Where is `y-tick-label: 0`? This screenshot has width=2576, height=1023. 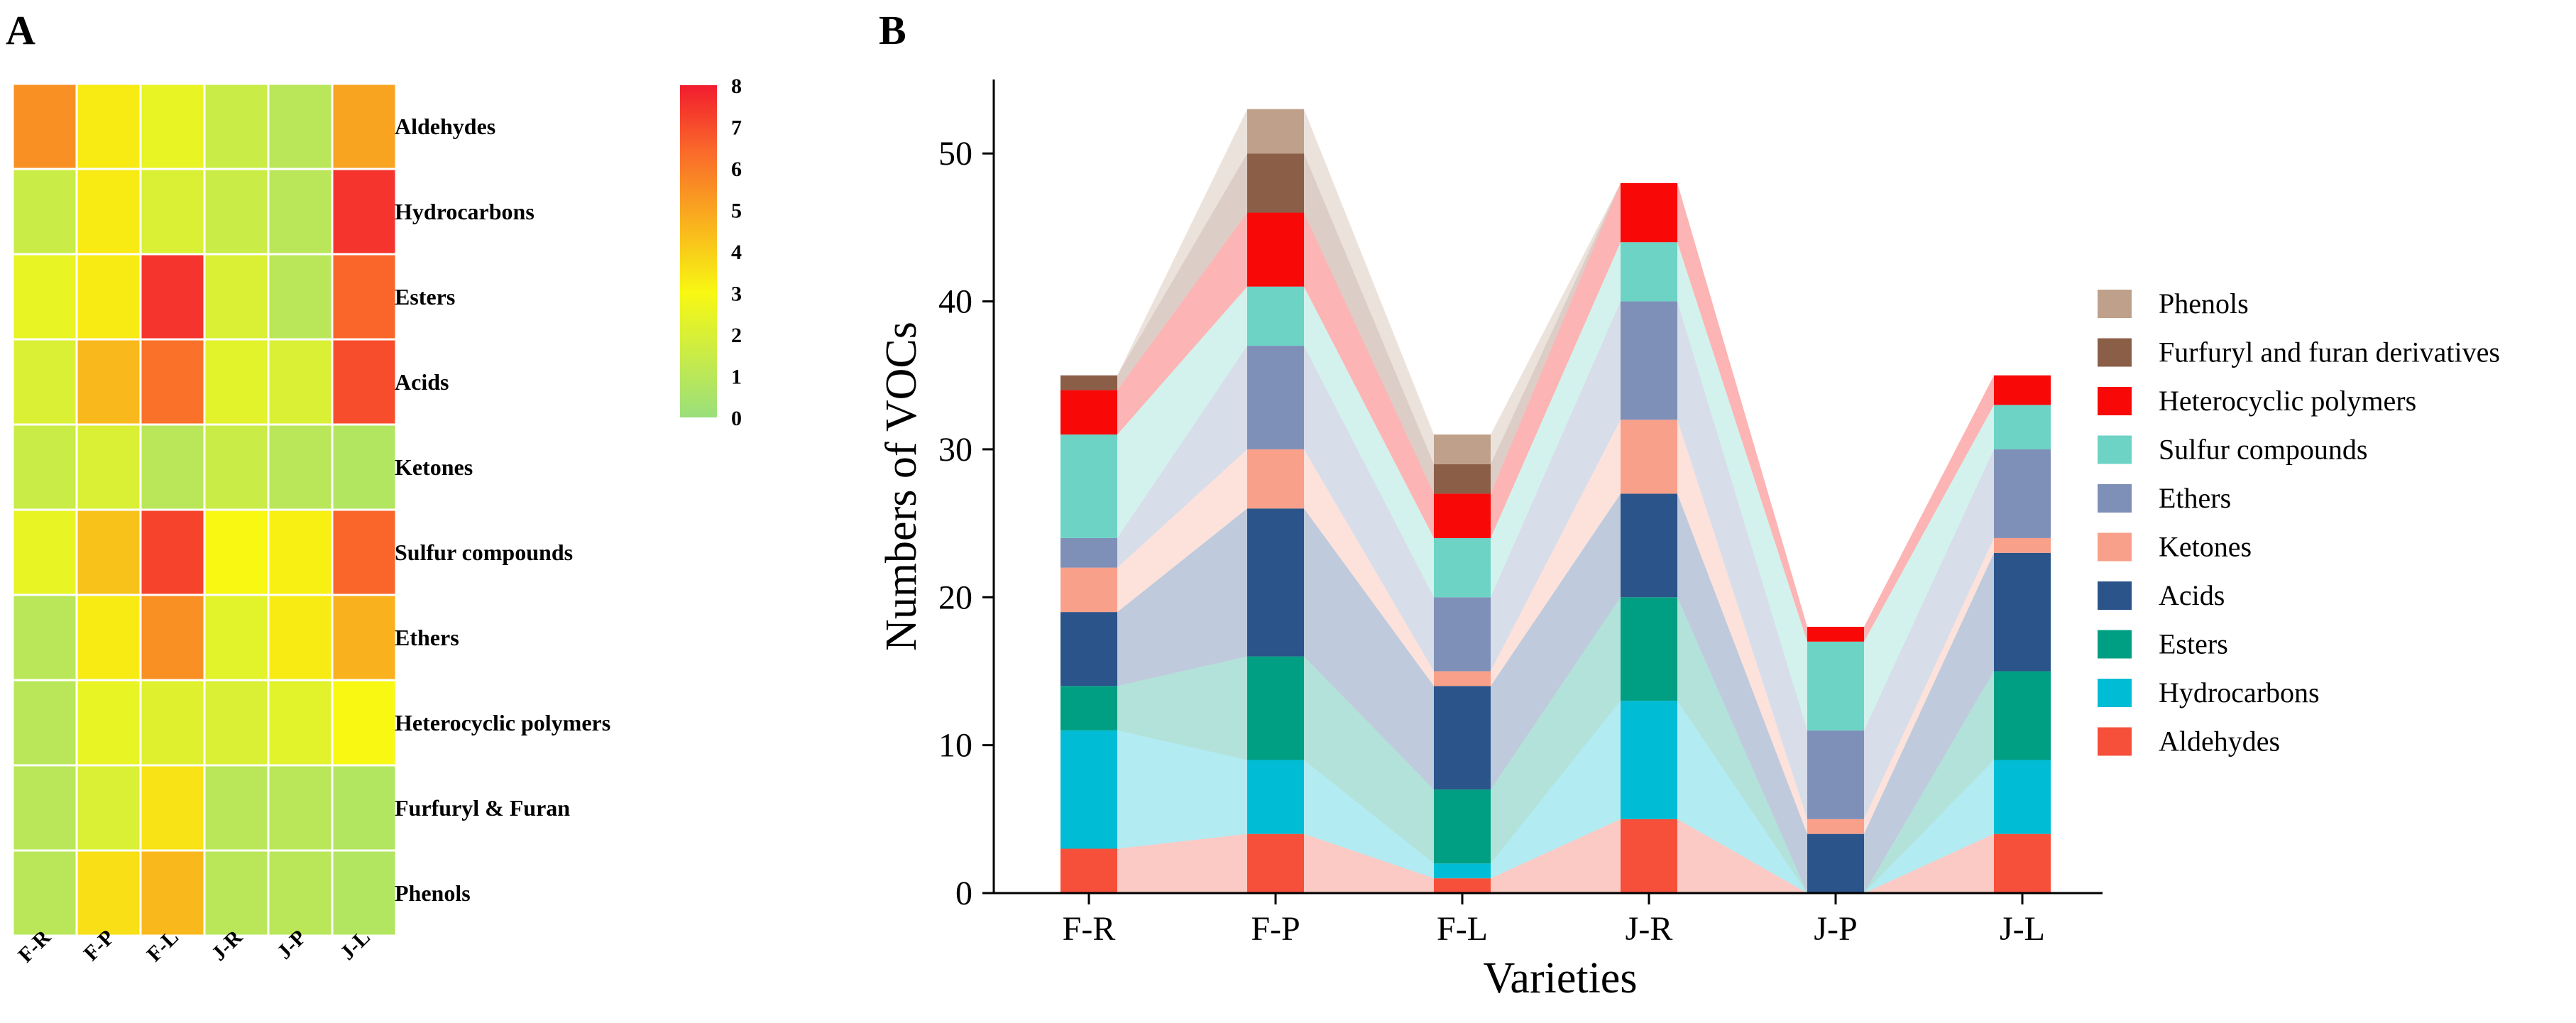
y-tick-label: 0 is located at coordinates (963, 893).